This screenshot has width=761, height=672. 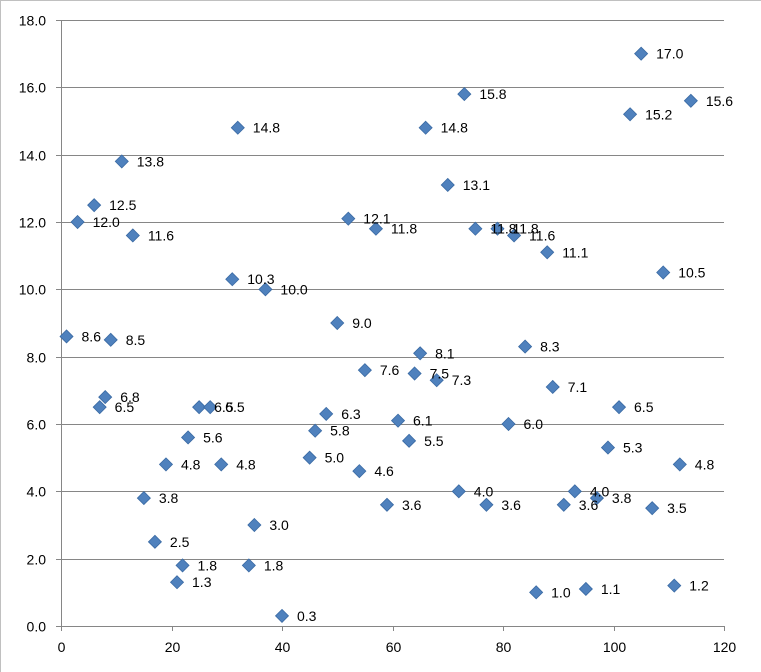 I want to click on y-tick-label: 18.0, so click(x=32, y=21).